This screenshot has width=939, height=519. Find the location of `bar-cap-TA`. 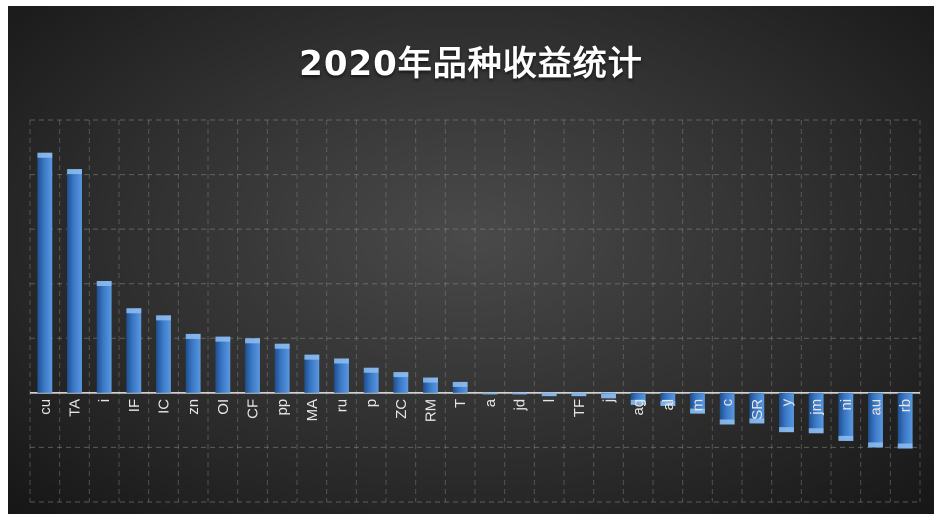

bar-cap-TA is located at coordinates (74, 172).